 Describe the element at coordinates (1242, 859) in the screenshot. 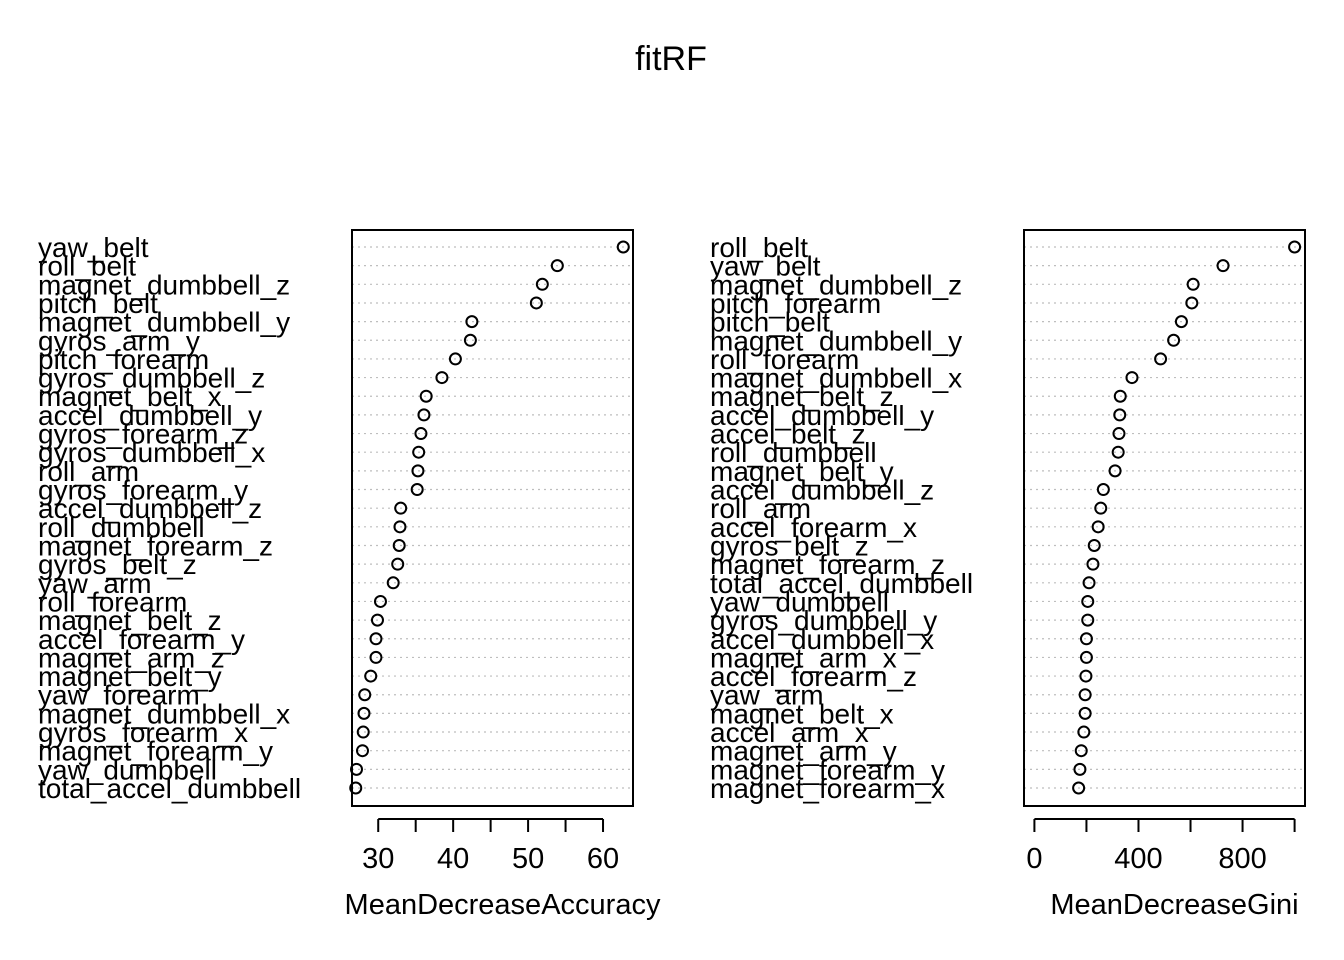

I see `x-tick-label: 800` at that location.